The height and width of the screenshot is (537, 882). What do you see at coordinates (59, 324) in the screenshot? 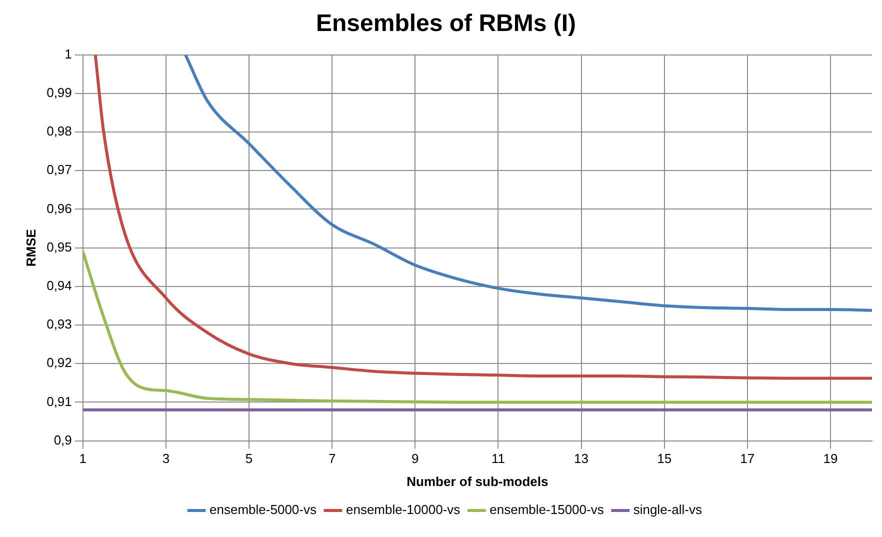
I see `y-tick-label: 0,93` at bounding box center [59, 324].